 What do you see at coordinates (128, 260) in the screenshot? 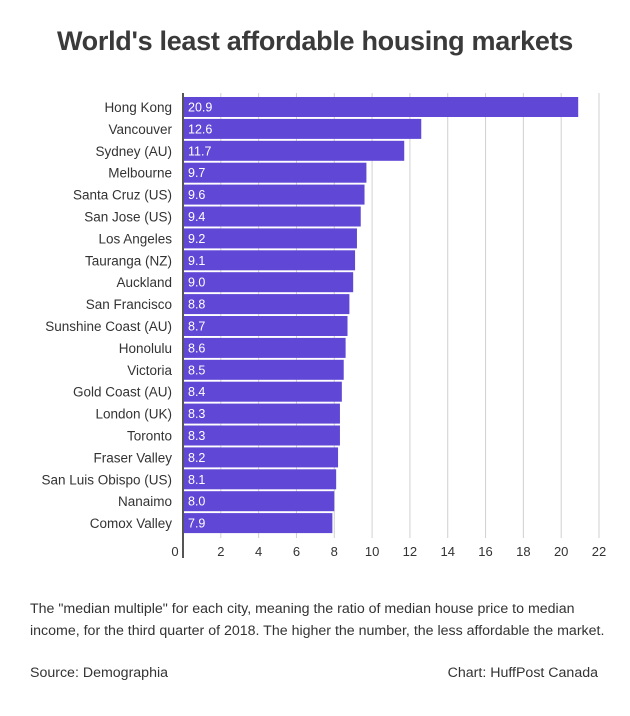
I see `category-label-7: Tauranga (NZ)` at bounding box center [128, 260].